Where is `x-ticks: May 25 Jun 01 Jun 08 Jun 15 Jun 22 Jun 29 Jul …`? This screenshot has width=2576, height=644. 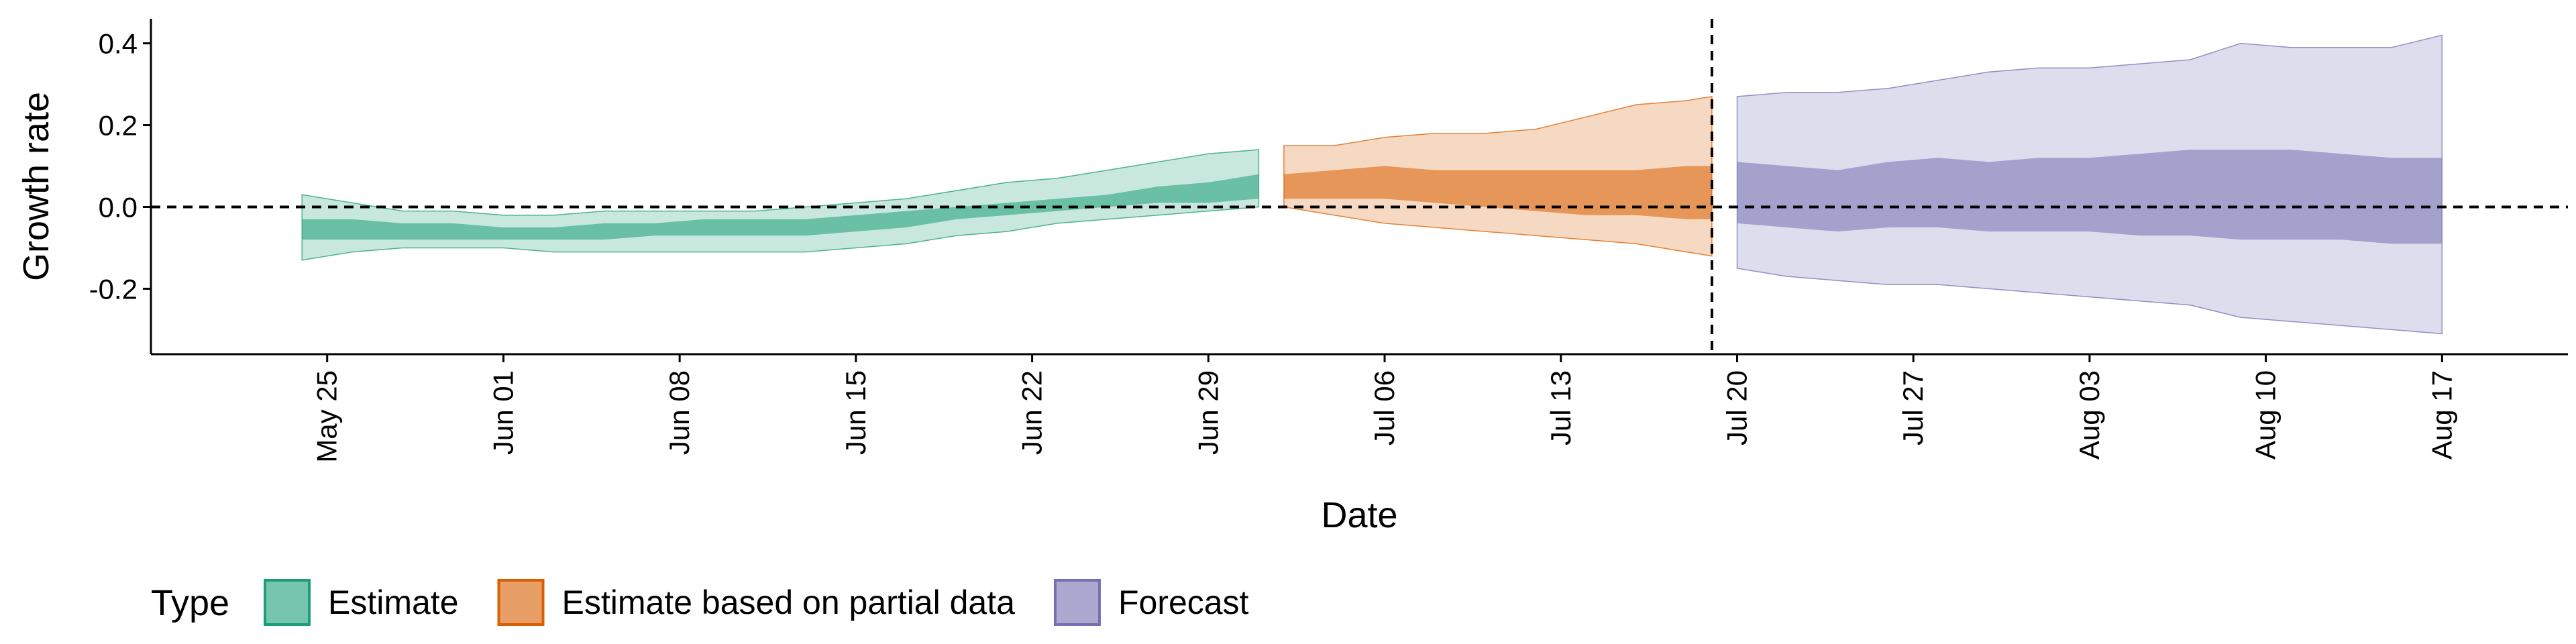 x-ticks: May 25 Jun 01 Jun 08 Jun 15 Jun 22 Jun 29 Jul … is located at coordinates (1384, 408).